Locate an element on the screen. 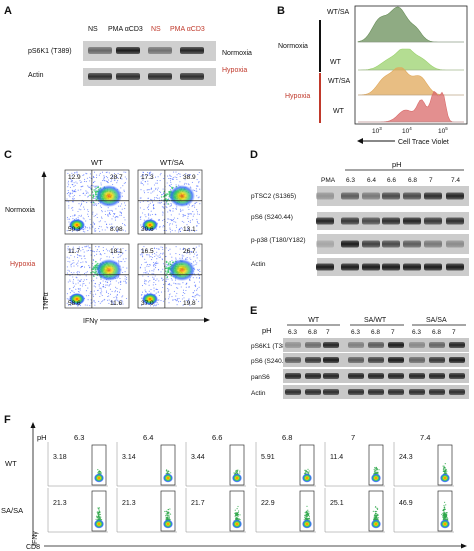 This screenshot has width=474, height=551. row-label: panS6 is located at coordinates (260, 377).